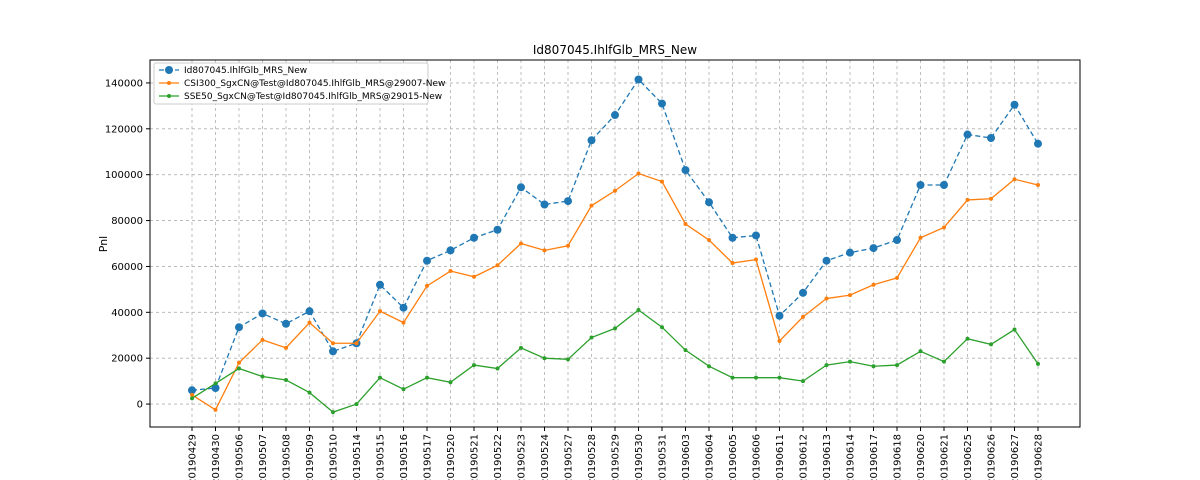 The width and height of the screenshot is (1200, 480). I want to click on x-tick-label: 20190430, so click(216, 457).